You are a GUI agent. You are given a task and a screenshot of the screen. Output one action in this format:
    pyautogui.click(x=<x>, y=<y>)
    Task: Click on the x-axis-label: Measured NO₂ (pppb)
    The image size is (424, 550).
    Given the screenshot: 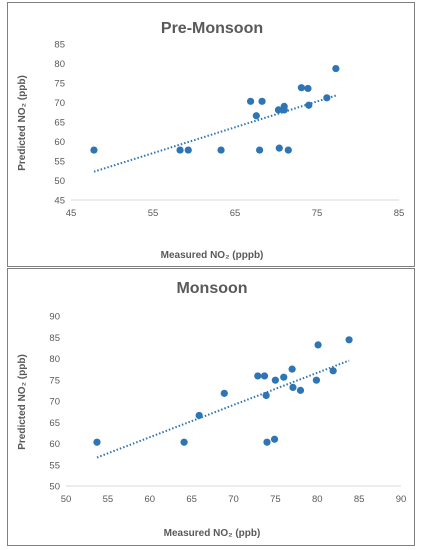 What is the action you would take?
    pyautogui.click(x=212, y=255)
    